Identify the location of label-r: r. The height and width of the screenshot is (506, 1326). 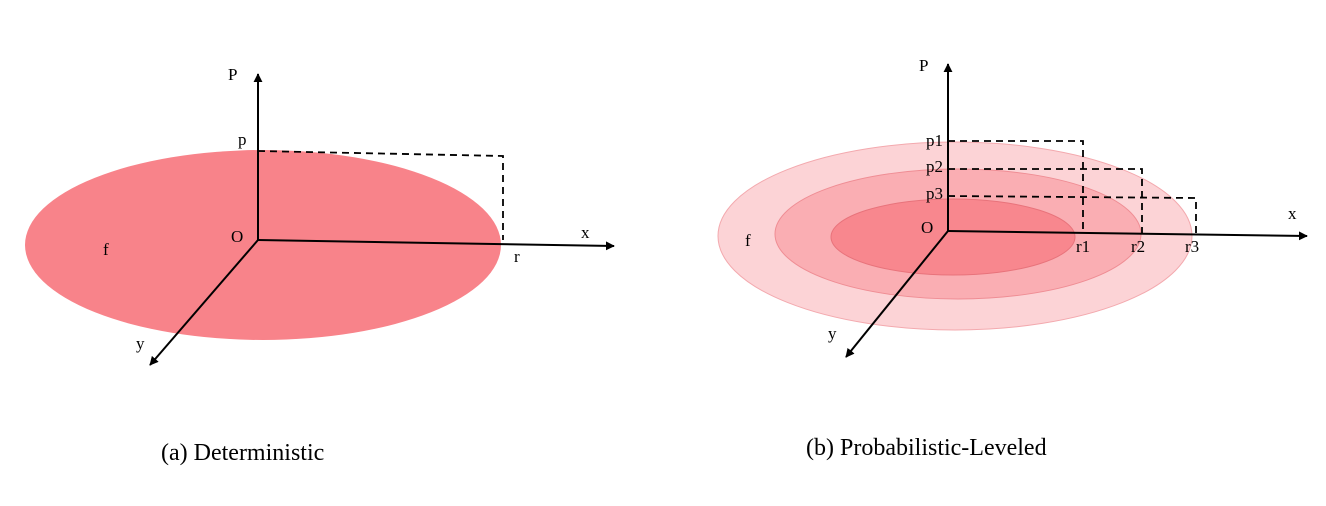
(517, 256).